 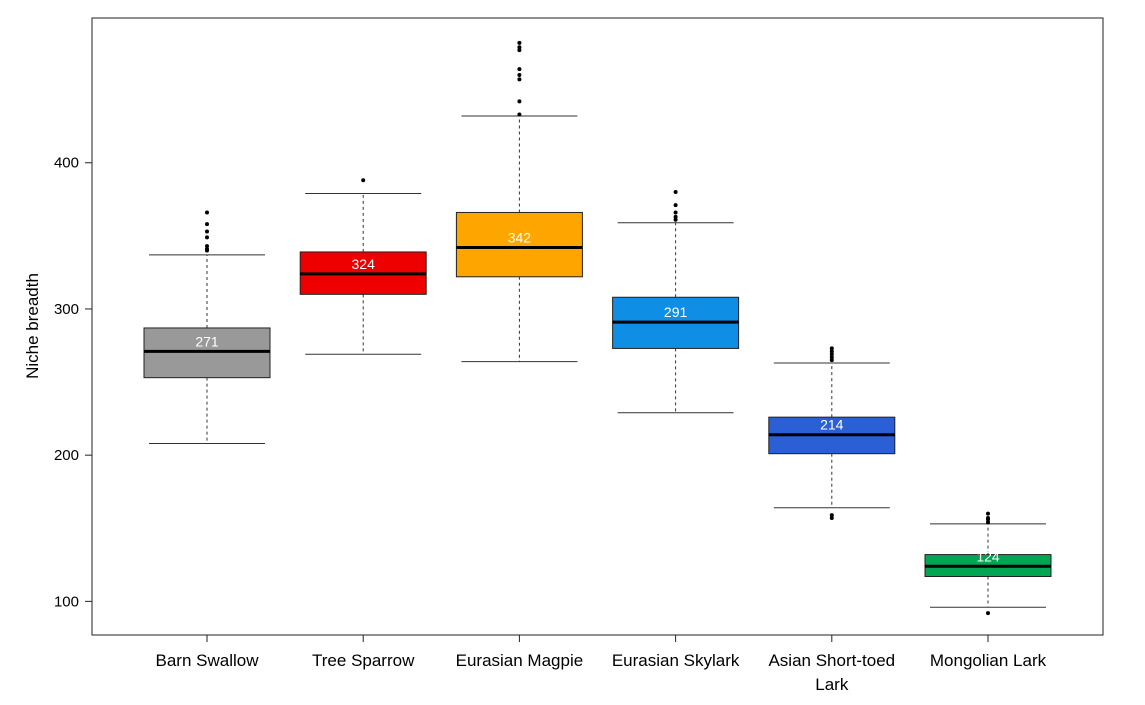 I want to click on x-tick-label: Tree Sparrow, so click(x=363, y=660).